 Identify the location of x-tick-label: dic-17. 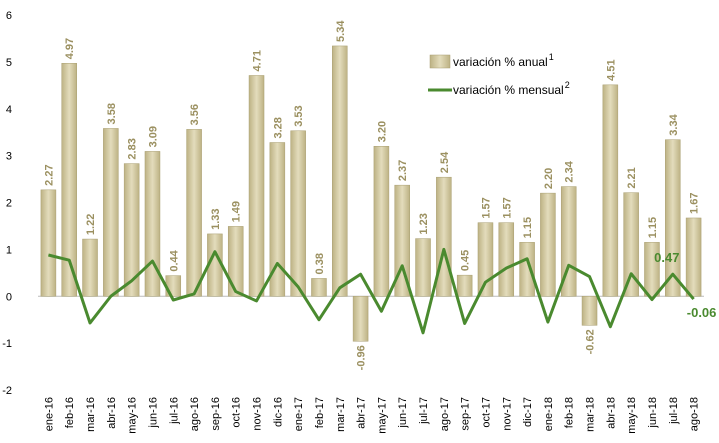
(528, 412).